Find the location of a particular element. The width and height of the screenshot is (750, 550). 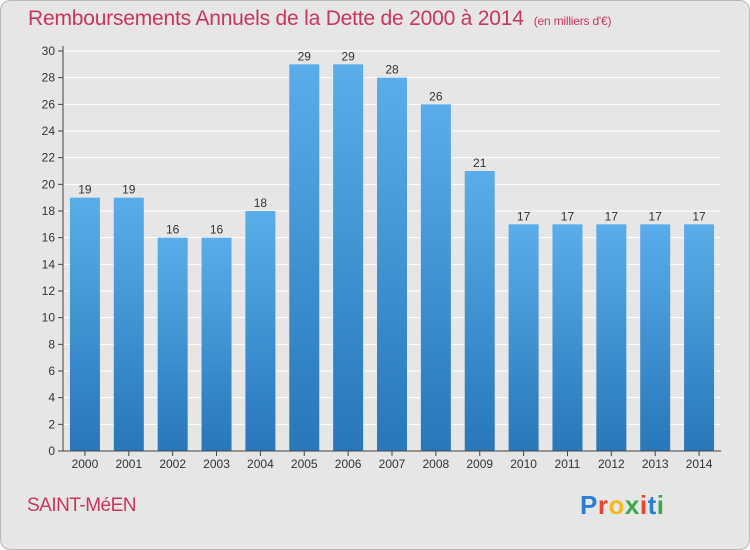

y-tick-label: 18 is located at coordinates (49, 211).